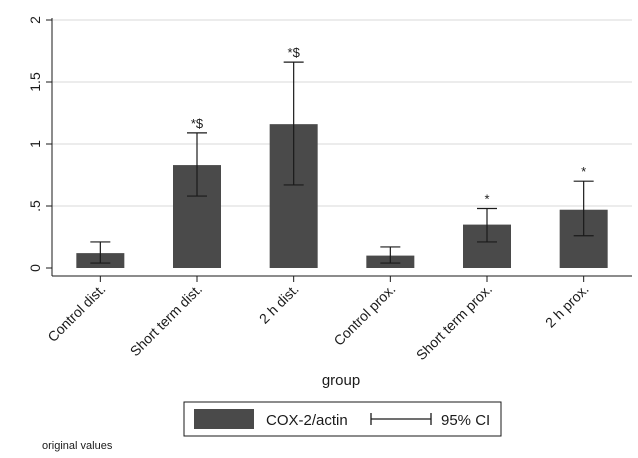  I want to click on y-tick-label: .5, so click(35, 206).